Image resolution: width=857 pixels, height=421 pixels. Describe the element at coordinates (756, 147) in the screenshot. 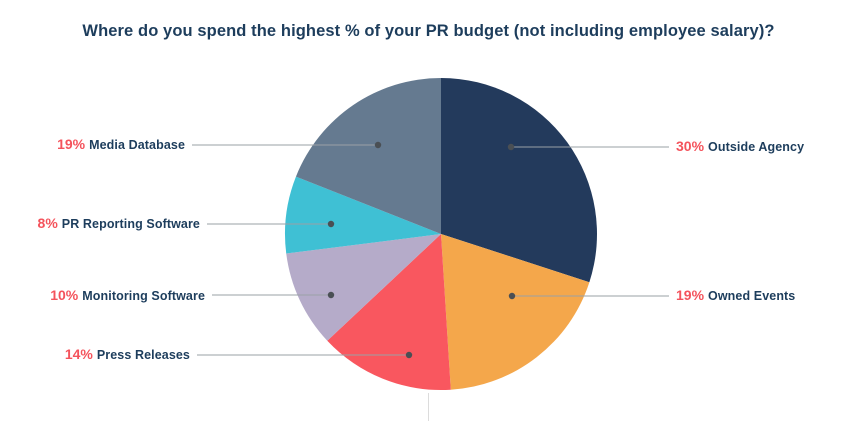

I see `slice-label-outside-agency: Outside Agency` at that location.